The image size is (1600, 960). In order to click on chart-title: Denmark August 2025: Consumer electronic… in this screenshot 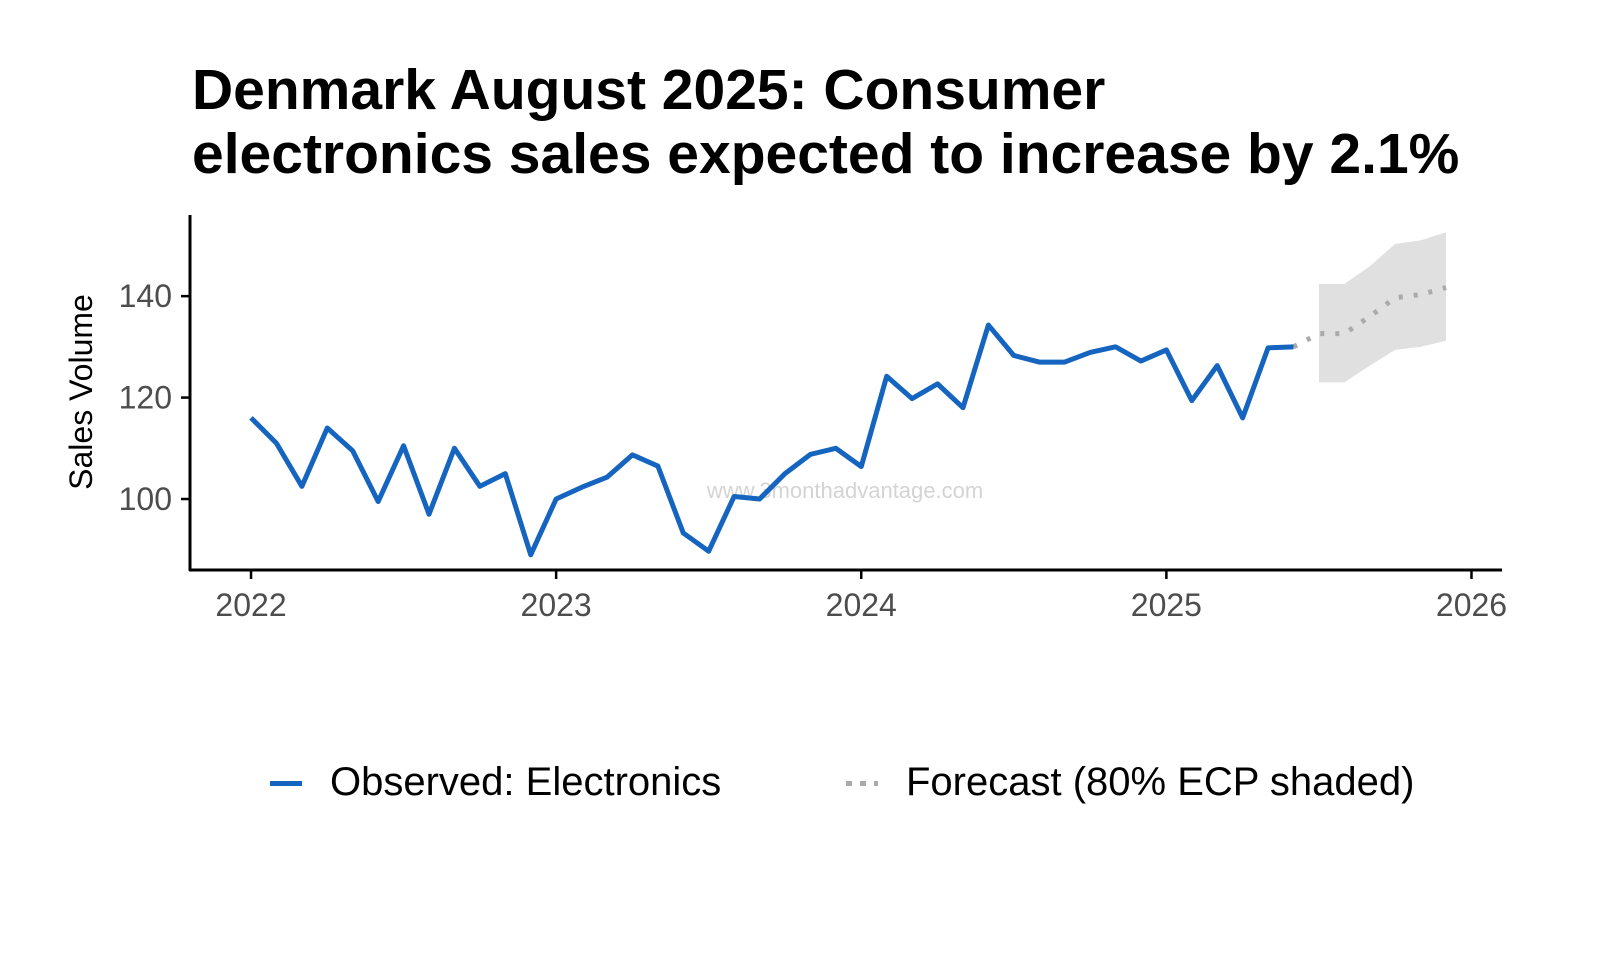, I will do `click(887, 122)`.